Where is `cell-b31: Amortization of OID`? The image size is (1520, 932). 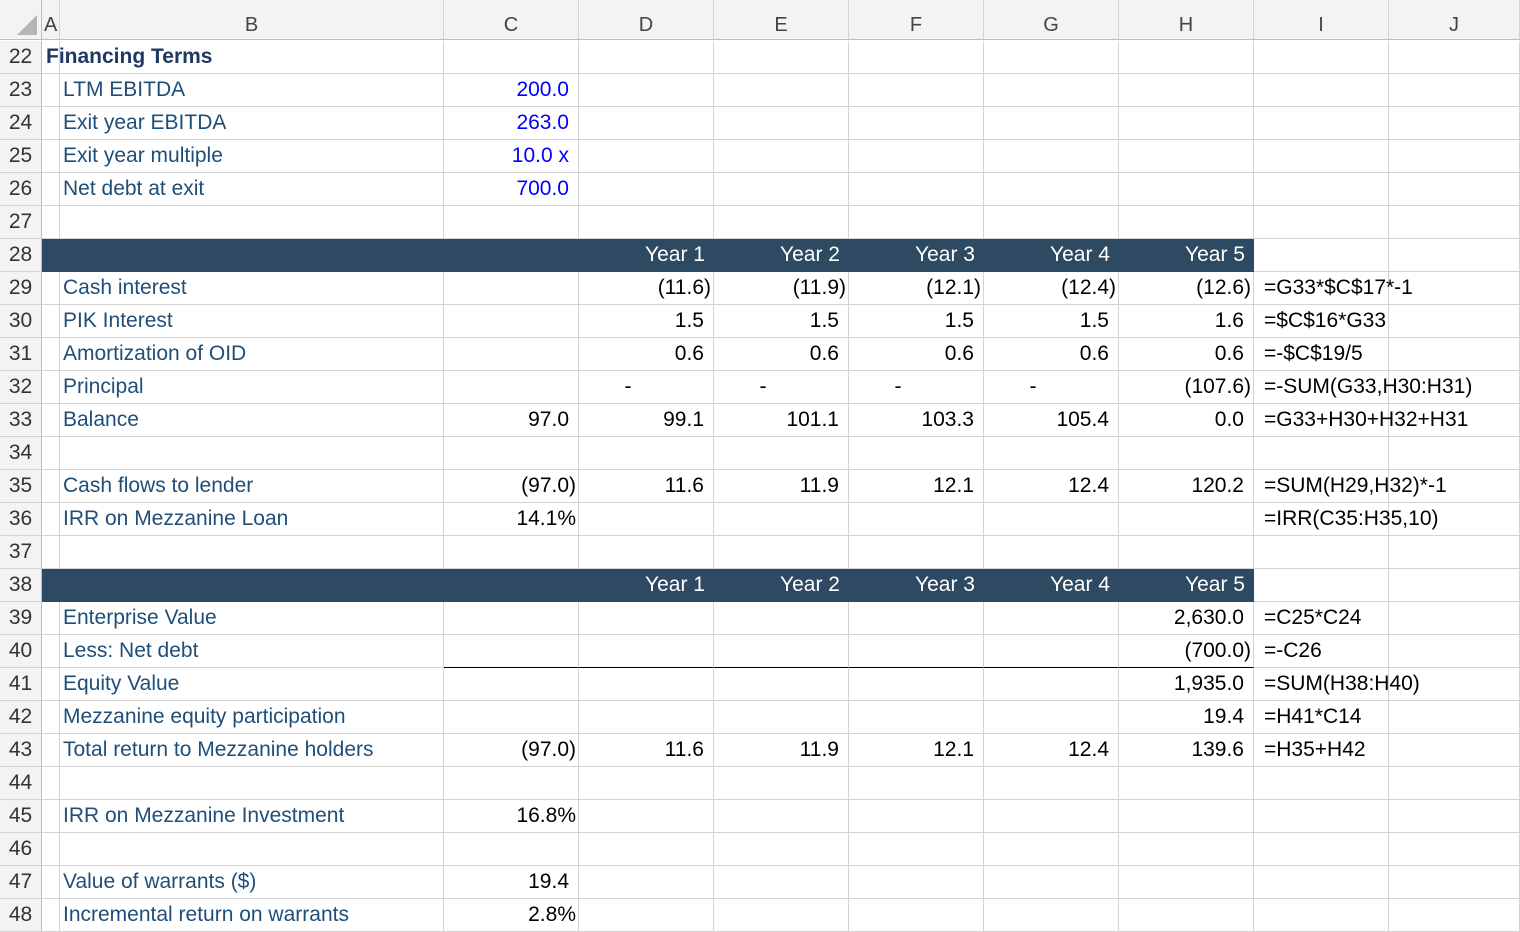
cell-b31: Amortization of OID is located at coordinates (252, 354).